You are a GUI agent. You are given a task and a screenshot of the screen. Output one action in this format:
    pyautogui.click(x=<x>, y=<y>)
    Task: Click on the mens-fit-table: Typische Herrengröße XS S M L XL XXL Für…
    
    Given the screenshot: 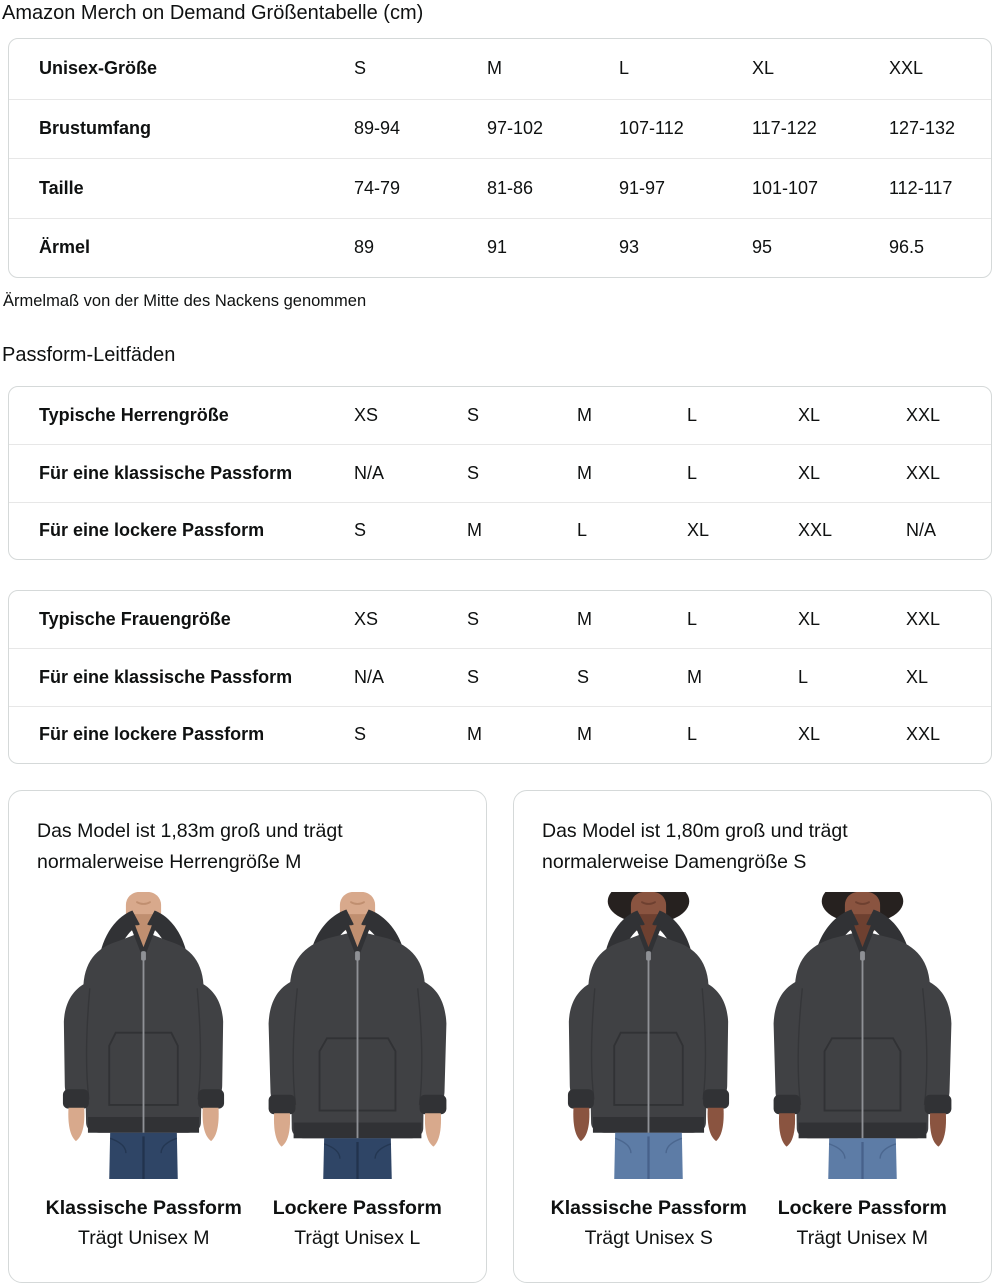 What is the action you would take?
    pyautogui.click(x=500, y=473)
    